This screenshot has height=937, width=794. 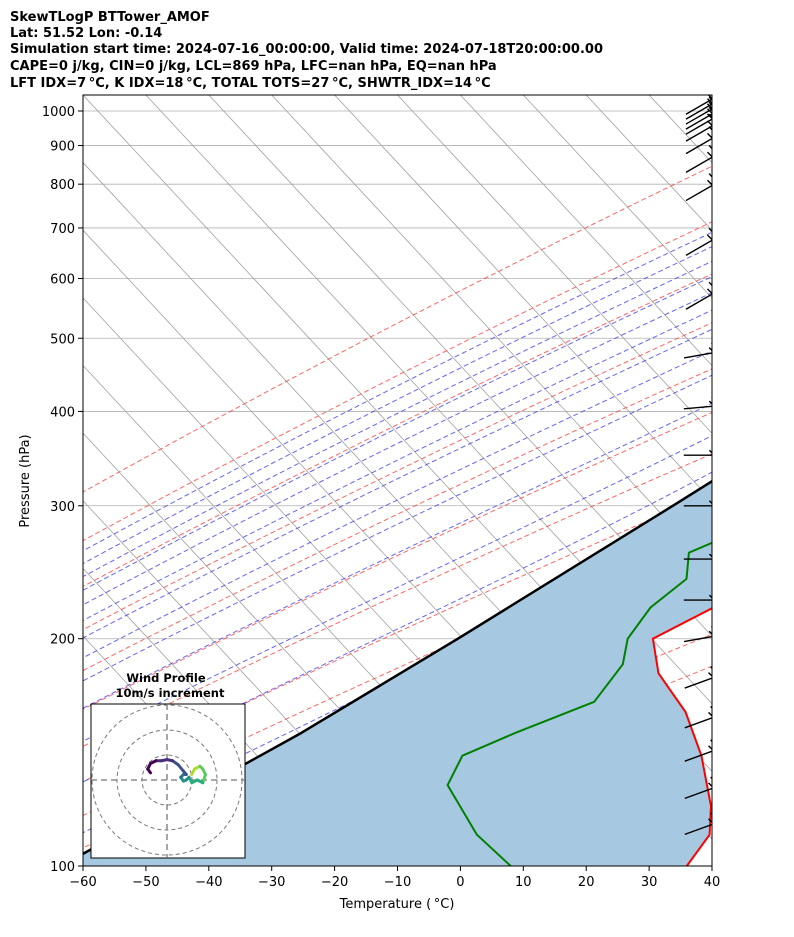 I want to click on x-tick-label: 0, so click(x=460, y=882).